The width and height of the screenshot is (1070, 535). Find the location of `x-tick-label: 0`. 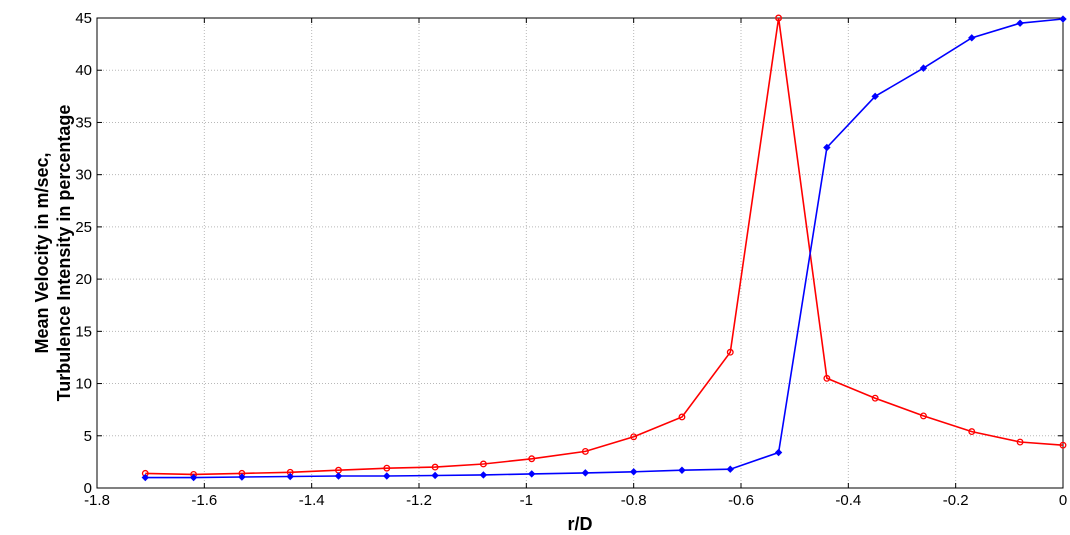

x-tick-label: 0 is located at coordinates (1063, 500).